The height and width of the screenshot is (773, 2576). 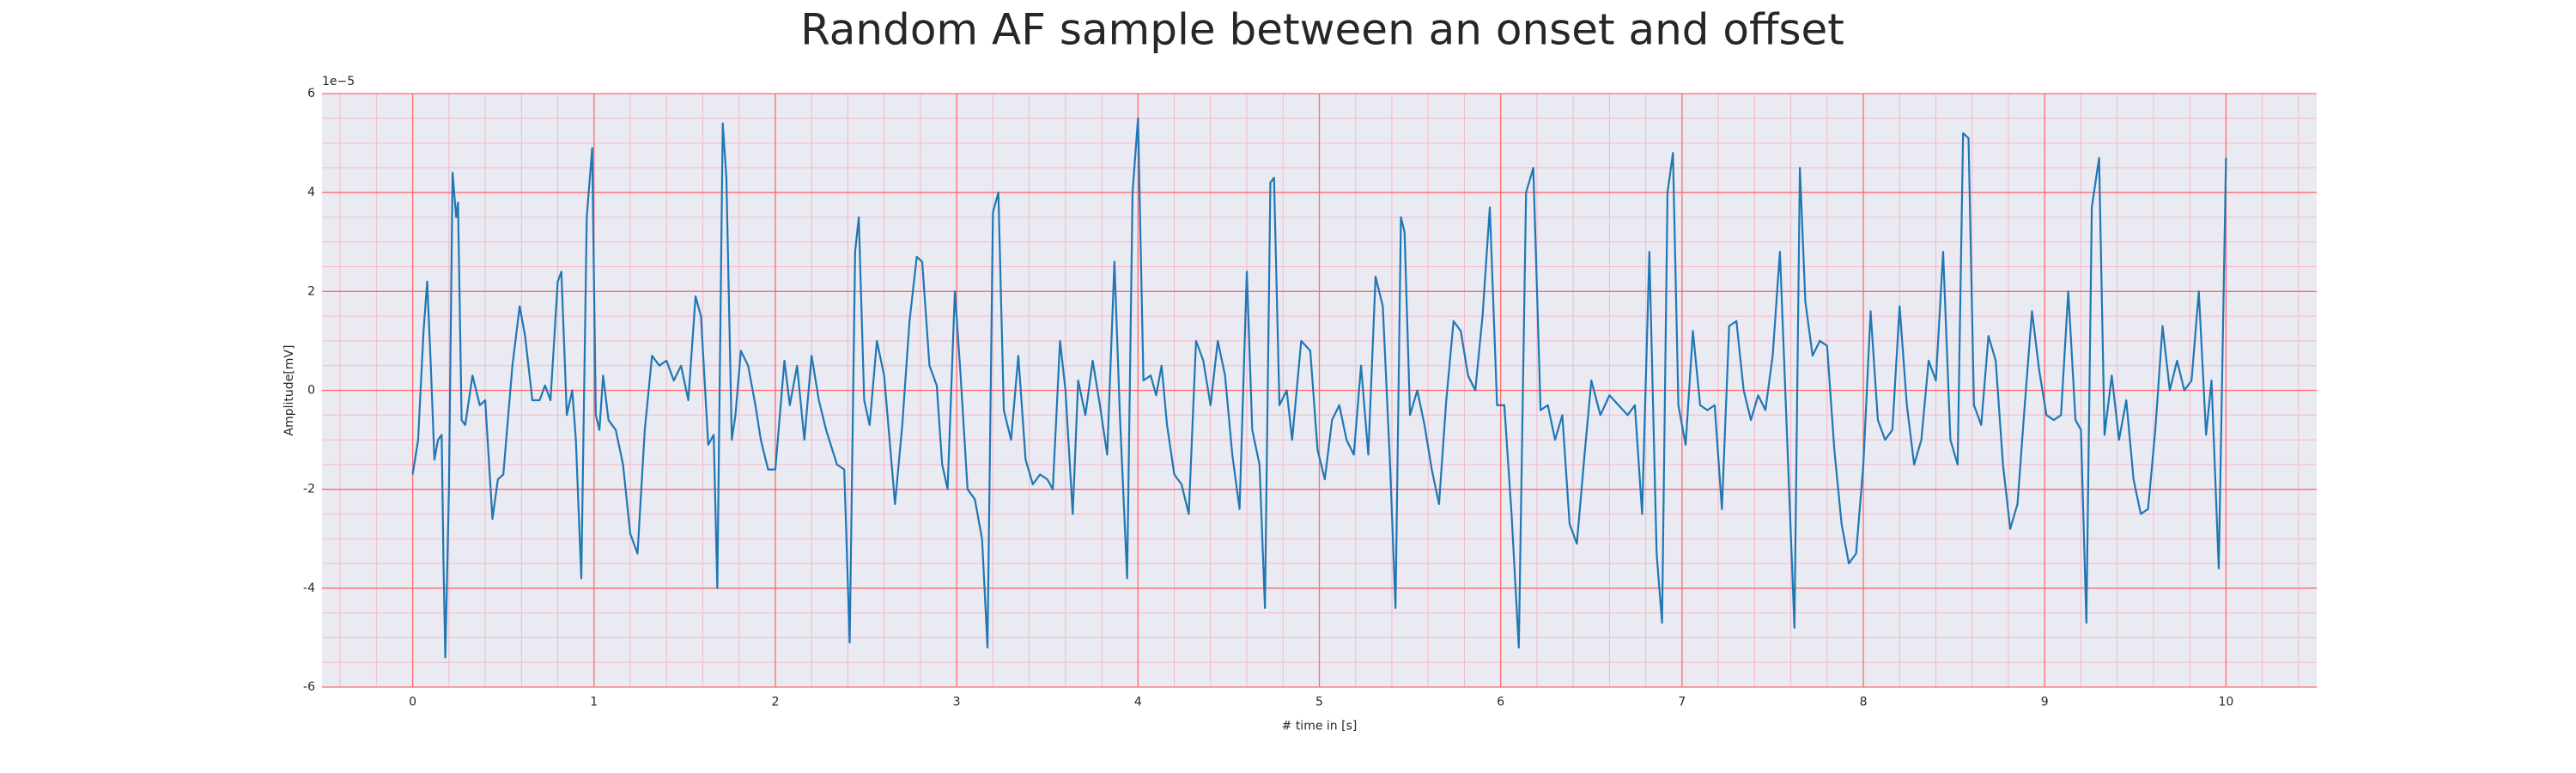 What do you see at coordinates (412, 702) in the screenshot?
I see `x-tick-label: 0` at bounding box center [412, 702].